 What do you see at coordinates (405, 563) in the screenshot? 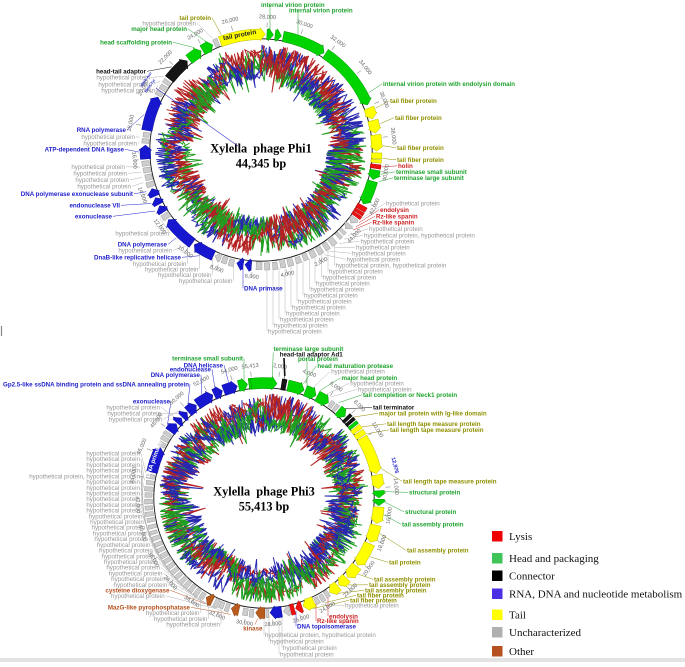
I see `svg-text: tail protein` at bounding box center [405, 563].